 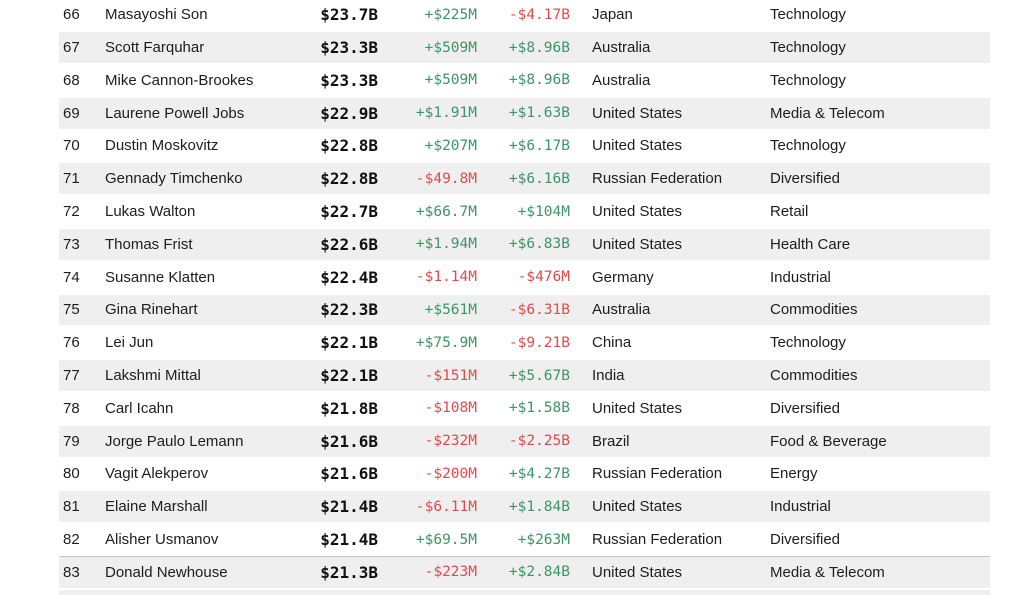 What do you see at coordinates (539, 244) in the screenshot?
I see `ytd-change-cell: +$6.83B` at bounding box center [539, 244].